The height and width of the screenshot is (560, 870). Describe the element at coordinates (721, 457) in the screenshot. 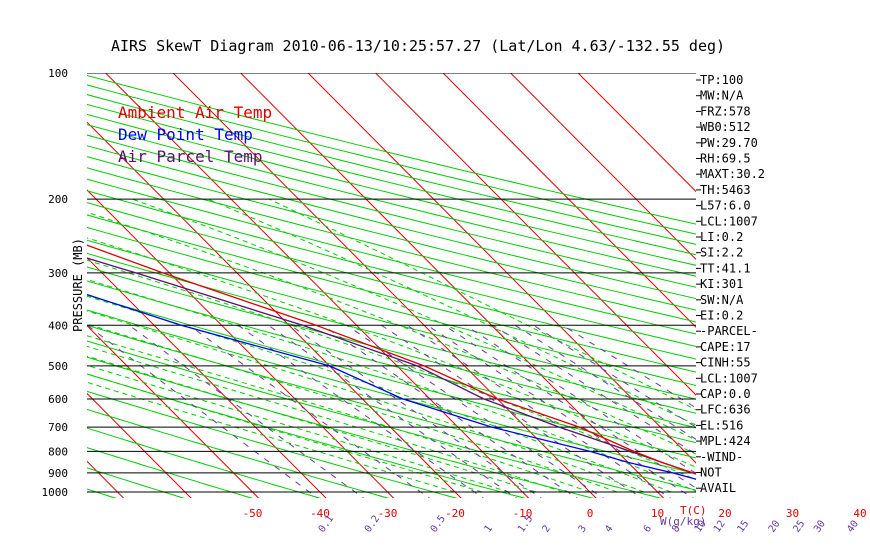

I see `stats-item: -WIND-` at that location.